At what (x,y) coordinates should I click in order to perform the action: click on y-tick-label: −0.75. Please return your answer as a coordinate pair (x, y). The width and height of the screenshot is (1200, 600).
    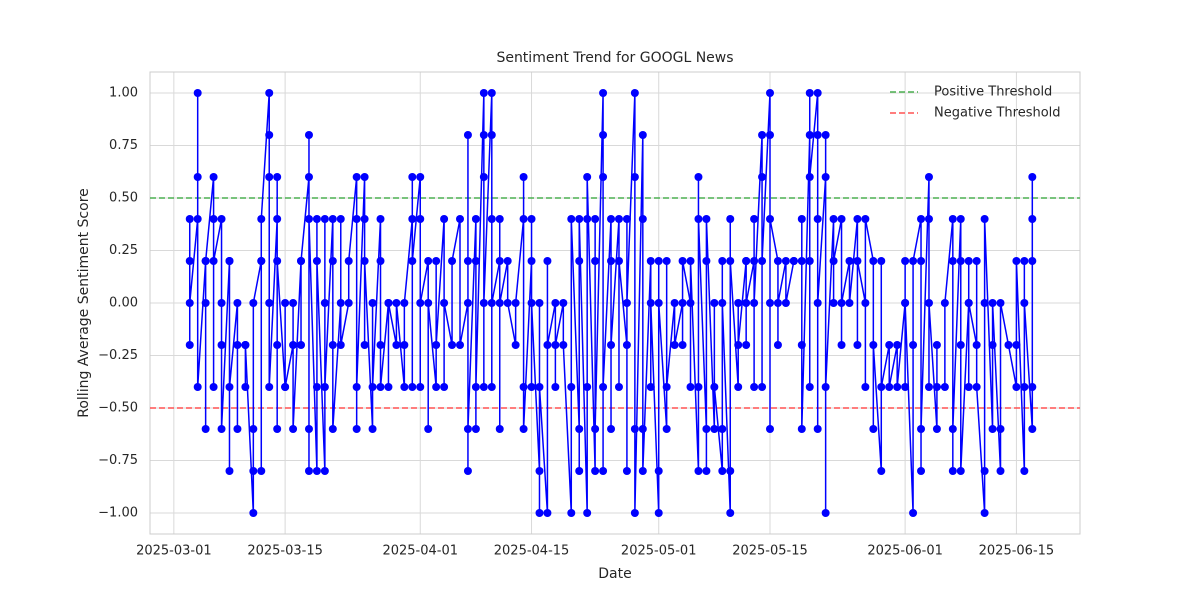
    Looking at the image, I should click on (118, 460).